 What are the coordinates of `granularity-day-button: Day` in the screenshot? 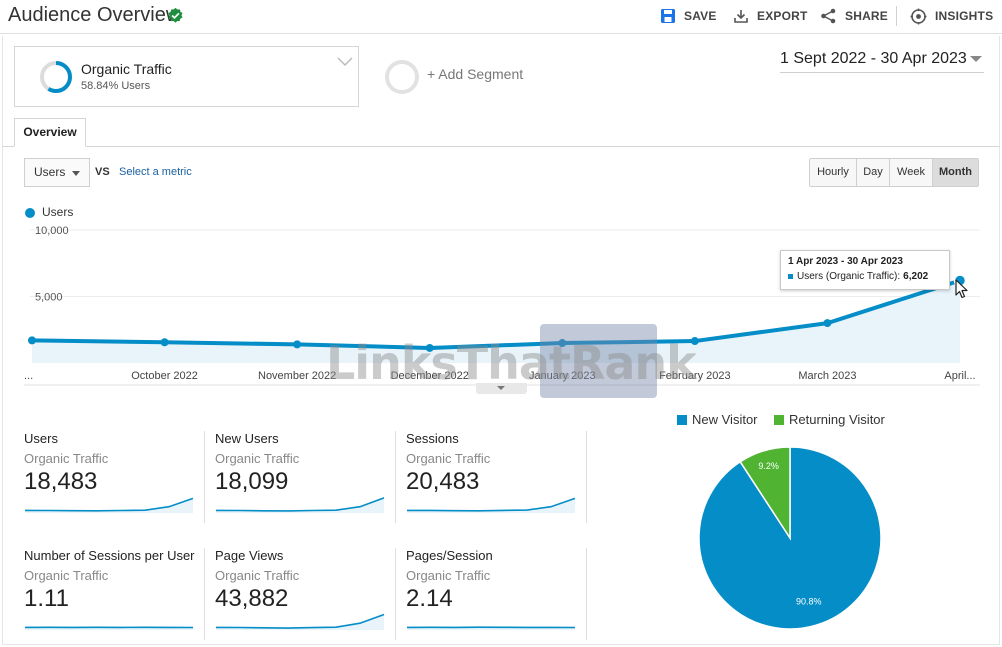 It's located at (873, 172).